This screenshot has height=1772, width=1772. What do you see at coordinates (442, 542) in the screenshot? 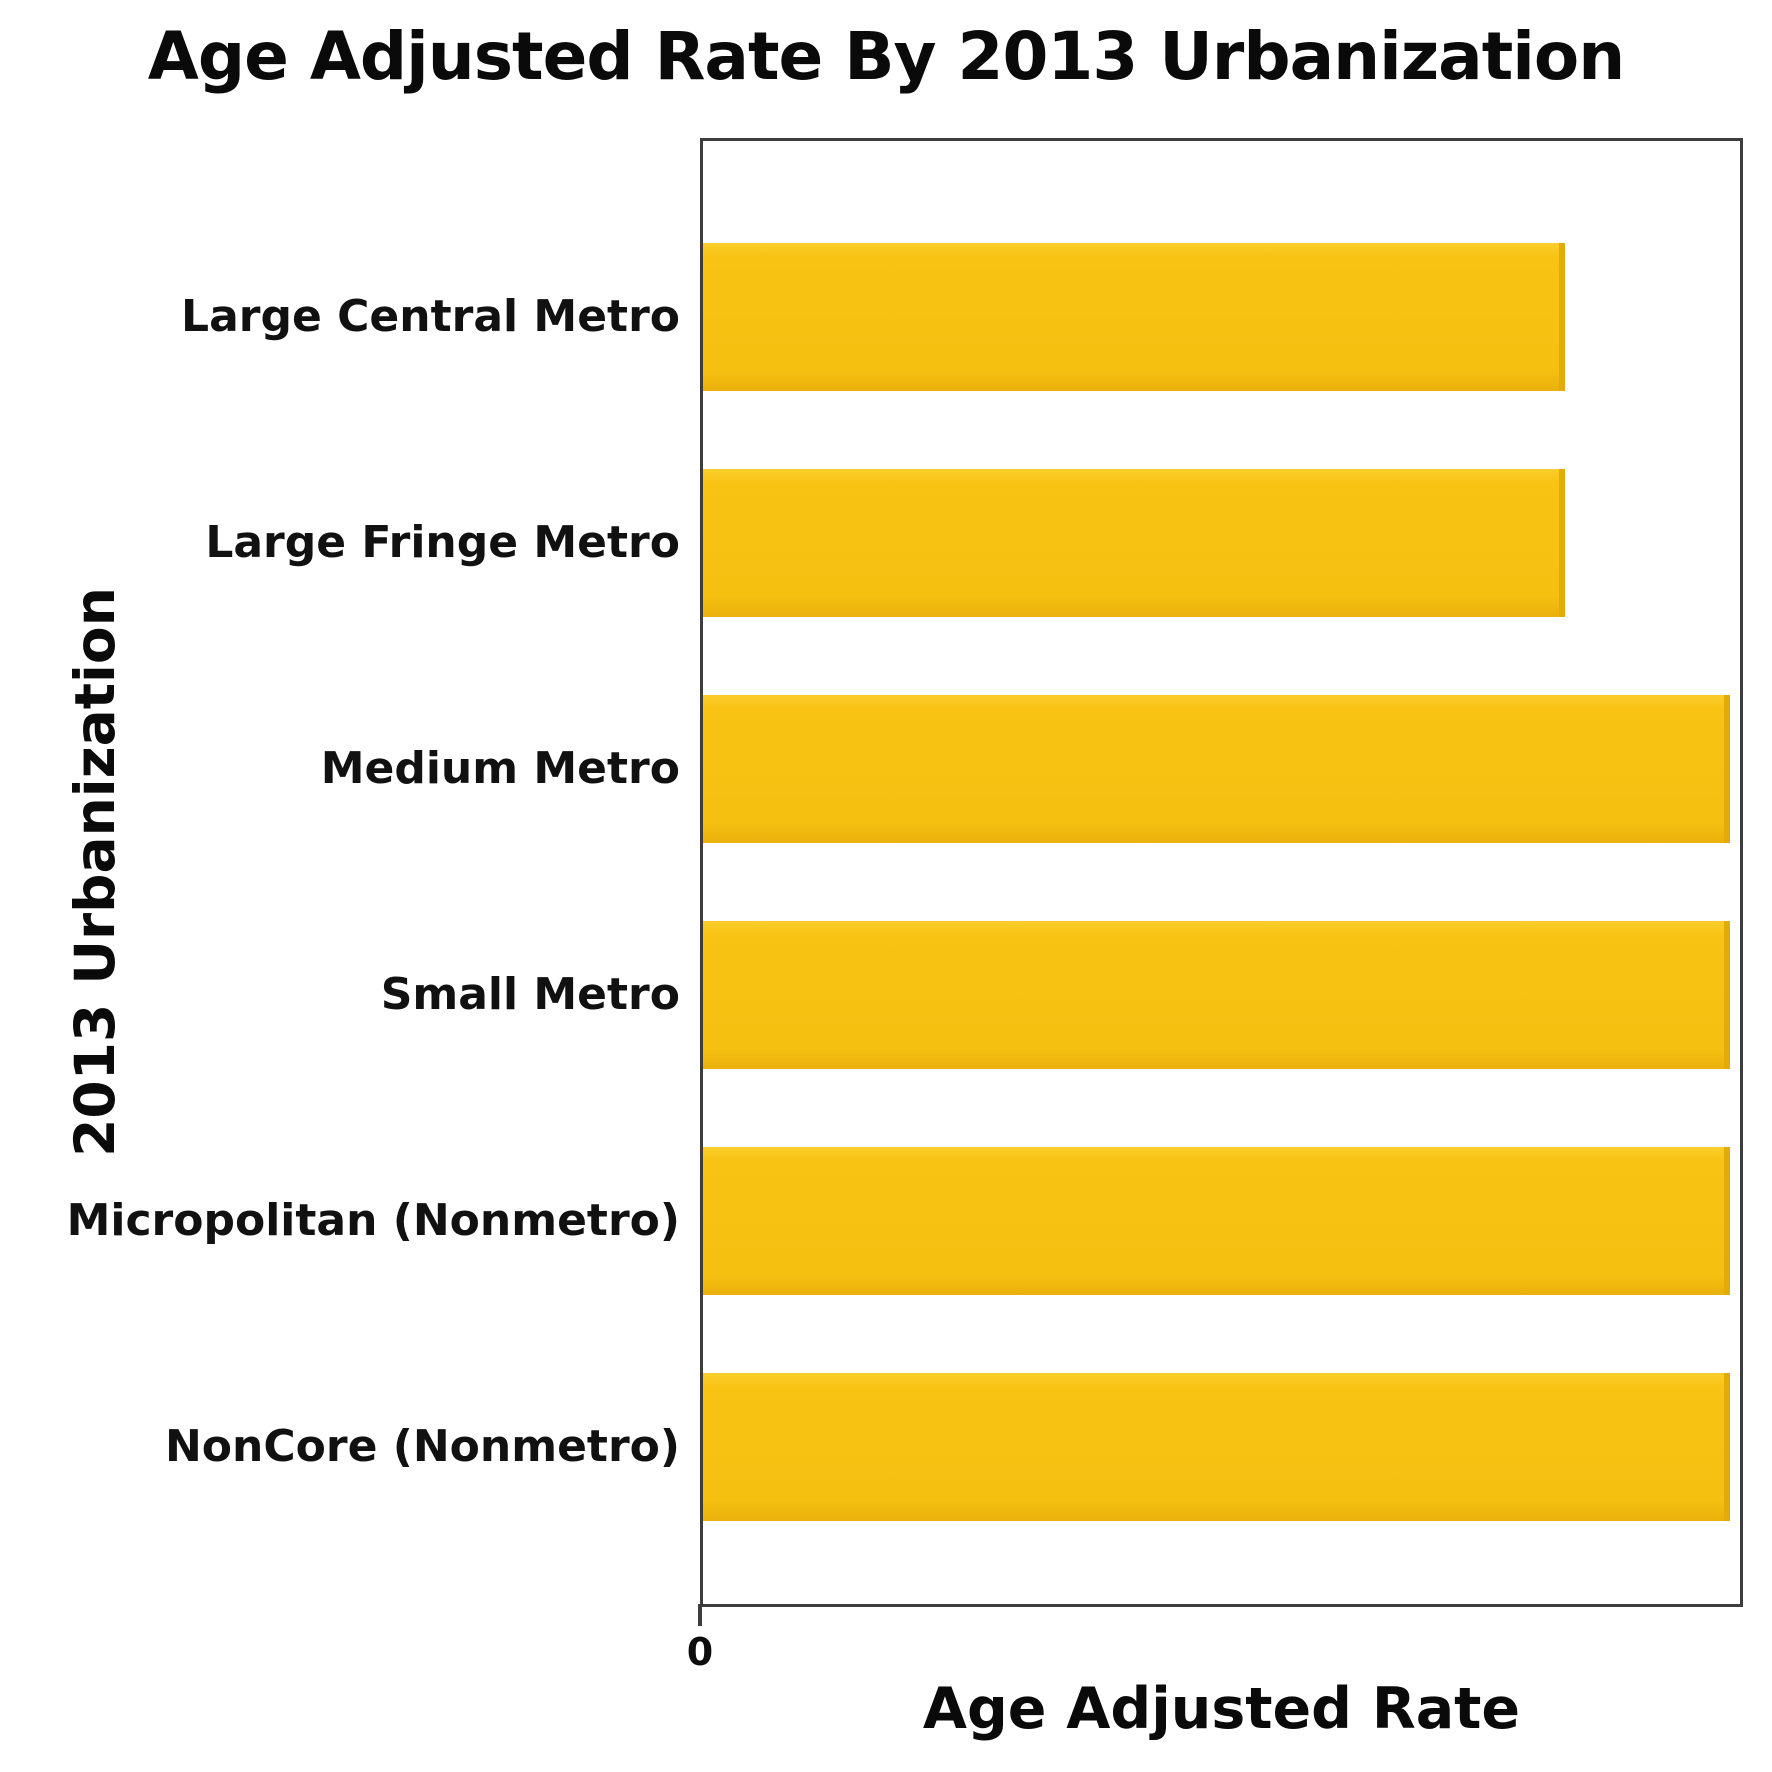
I see `category-label: Large Fringe Metro` at bounding box center [442, 542].